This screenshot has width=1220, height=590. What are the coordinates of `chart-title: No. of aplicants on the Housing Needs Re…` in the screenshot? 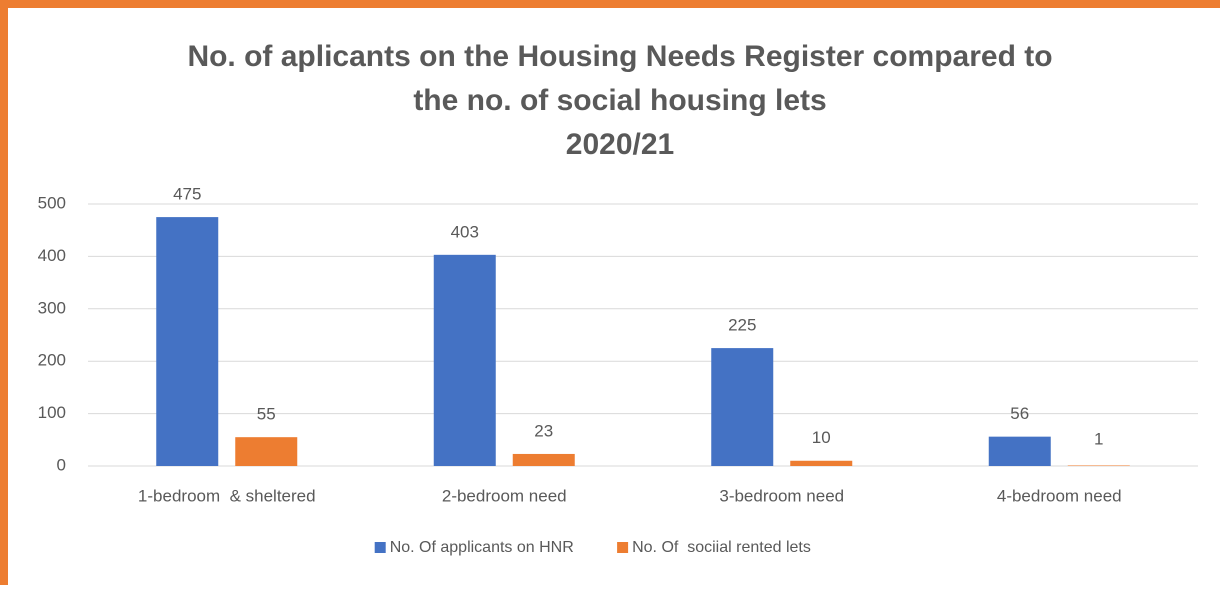 It's located at (619, 56).